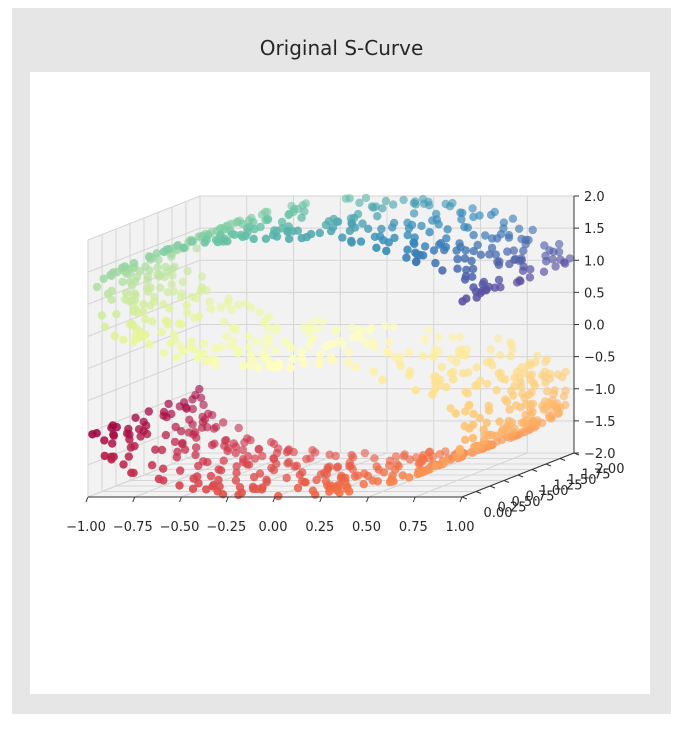 The width and height of the screenshot is (683, 730). Describe the element at coordinates (512, 508) in the screenshot. I see `y-tick-label: 0.25` at that location.